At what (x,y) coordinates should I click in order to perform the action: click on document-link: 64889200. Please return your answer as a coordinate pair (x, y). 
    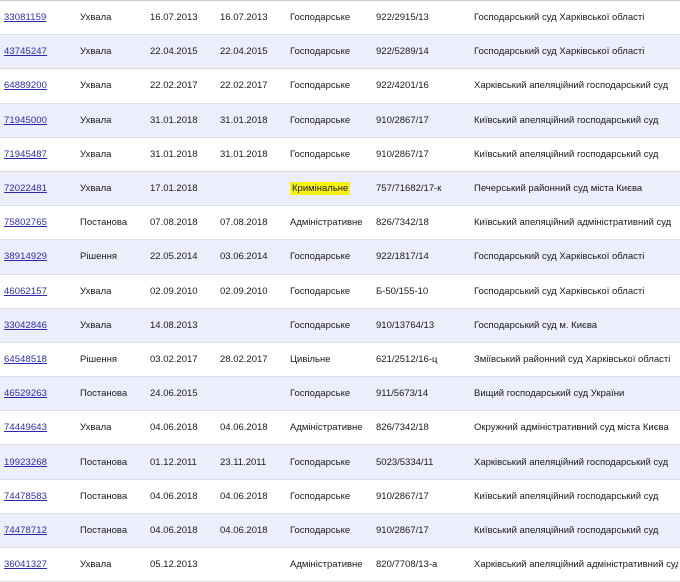
    Looking at the image, I should click on (26, 86).